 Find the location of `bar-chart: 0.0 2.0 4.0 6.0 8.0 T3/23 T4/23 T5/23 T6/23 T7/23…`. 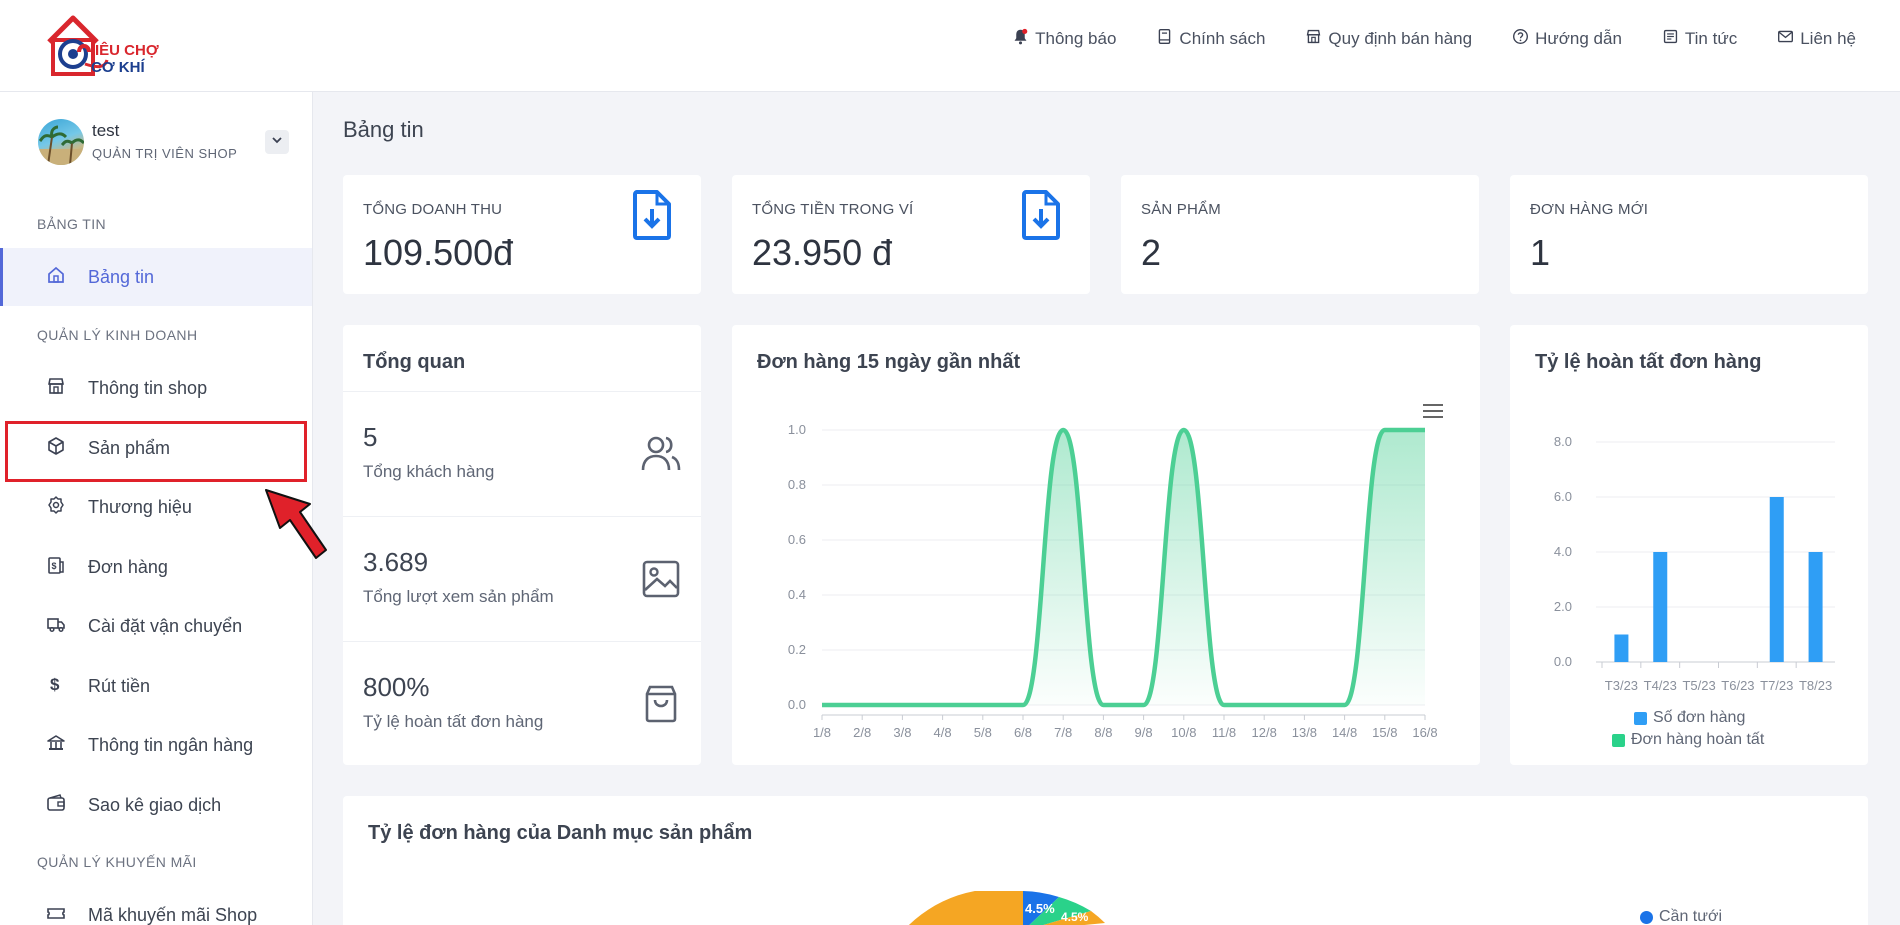

bar-chart: 0.0 2.0 4.0 6.0 8.0 T3/23 T4/23 T5/23 T6/23 T7/23… is located at coordinates (1694, 563).